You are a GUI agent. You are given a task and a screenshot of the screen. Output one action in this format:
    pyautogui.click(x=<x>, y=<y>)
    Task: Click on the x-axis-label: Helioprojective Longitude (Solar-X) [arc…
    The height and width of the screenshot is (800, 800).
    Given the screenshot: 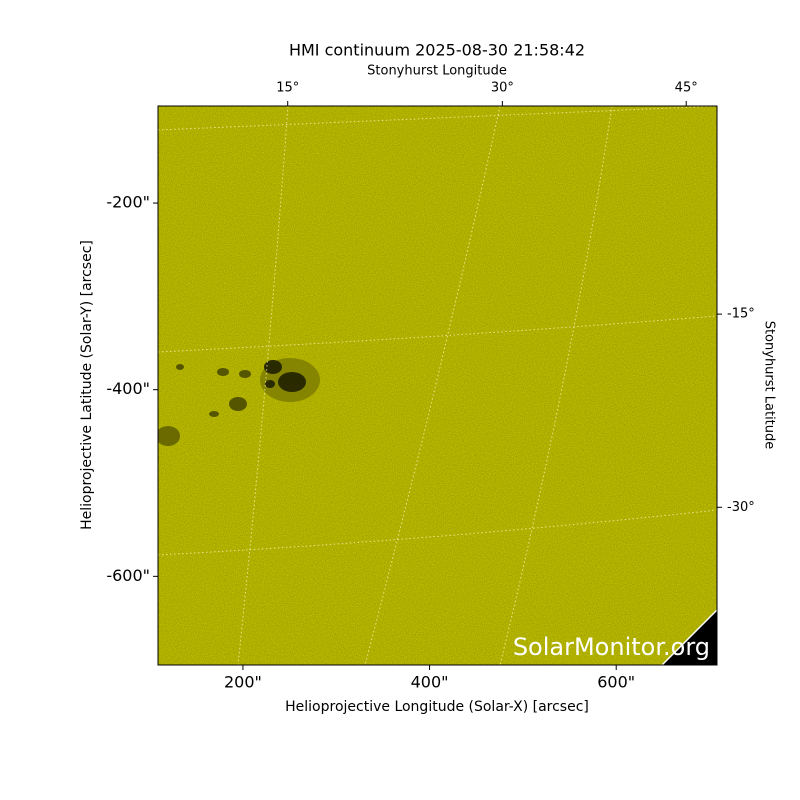 What is the action you would take?
    pyautogui.click(x=437, y=707)
    